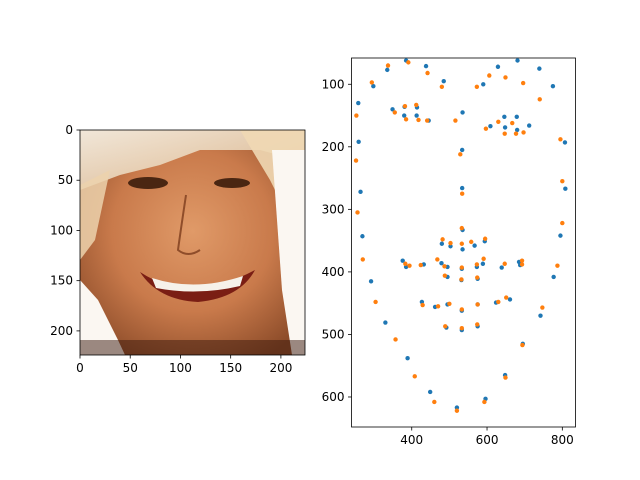 Image resolution: width=640 pixels, height=480 pixels. I want to click on y-tick-label: 600, so click(333, 397).